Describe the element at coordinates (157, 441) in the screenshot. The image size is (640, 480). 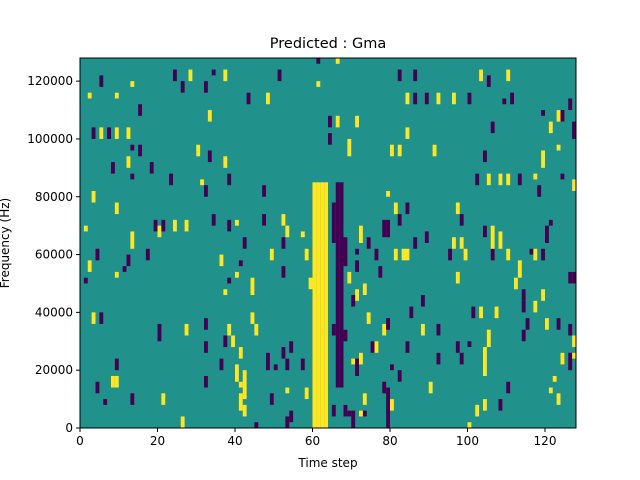
I see `x-tick-label: 20` at that location.